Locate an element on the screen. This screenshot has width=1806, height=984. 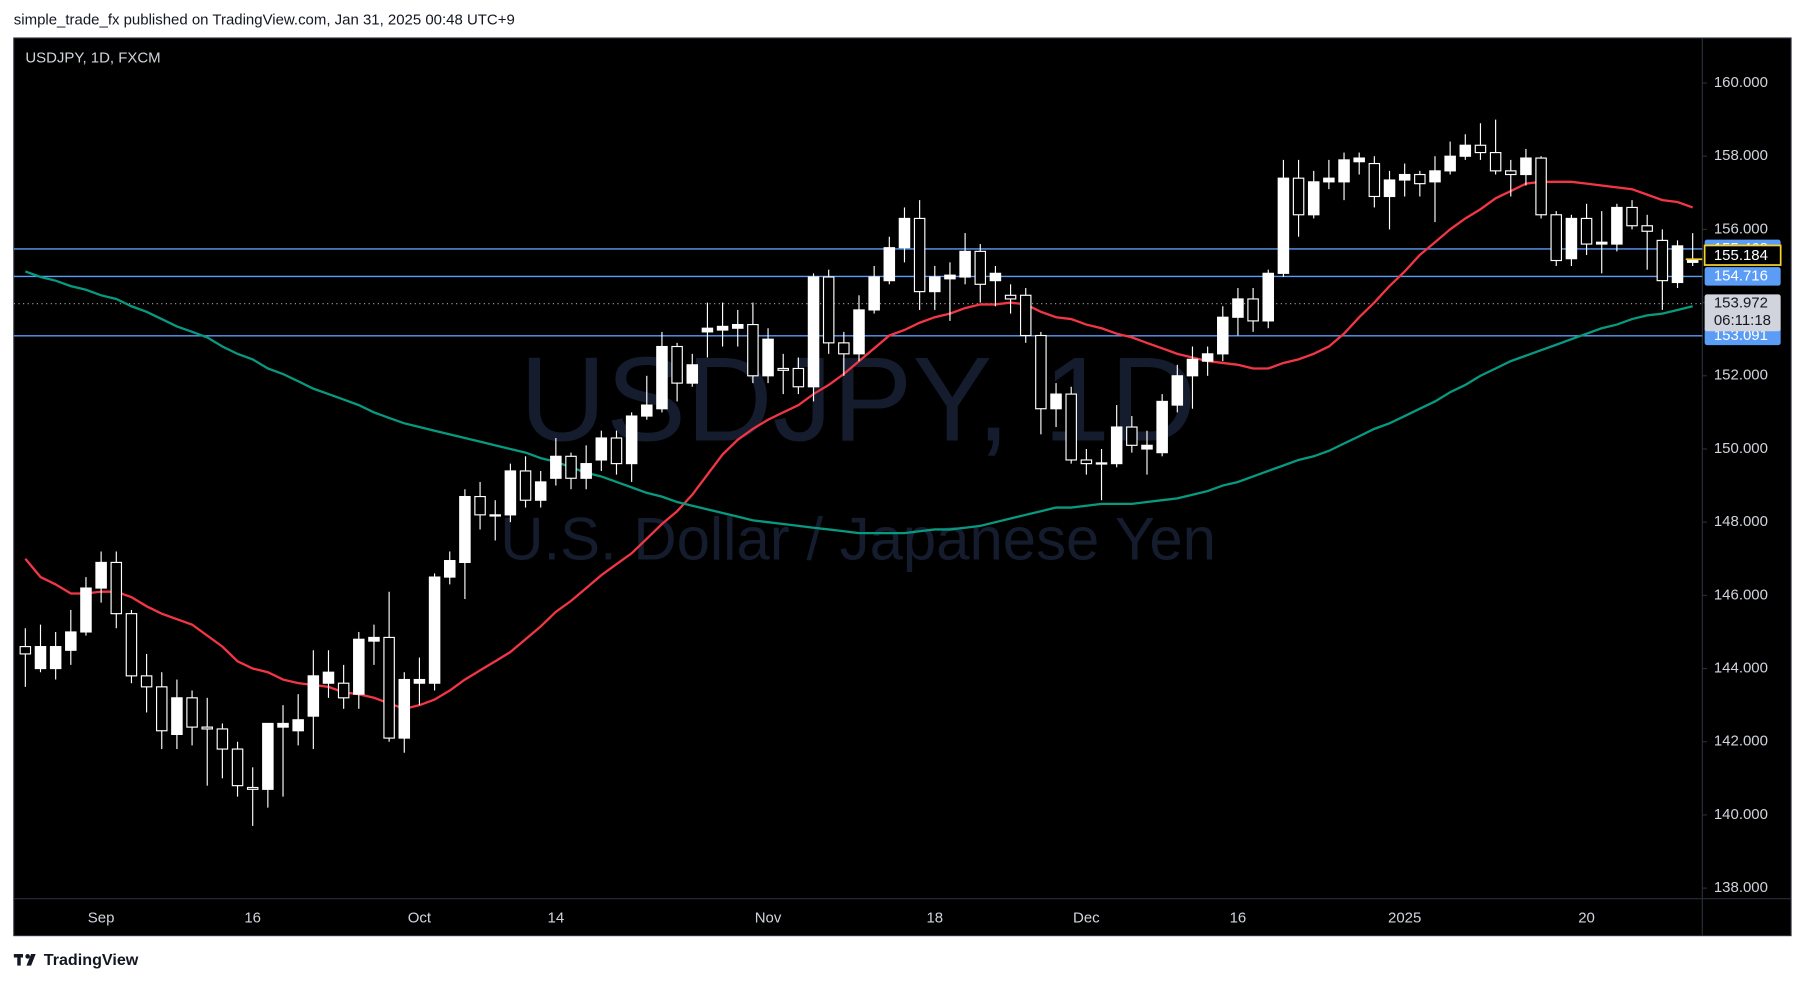
y-tick-label: 158.000 is located at coordinates (1741, 155).